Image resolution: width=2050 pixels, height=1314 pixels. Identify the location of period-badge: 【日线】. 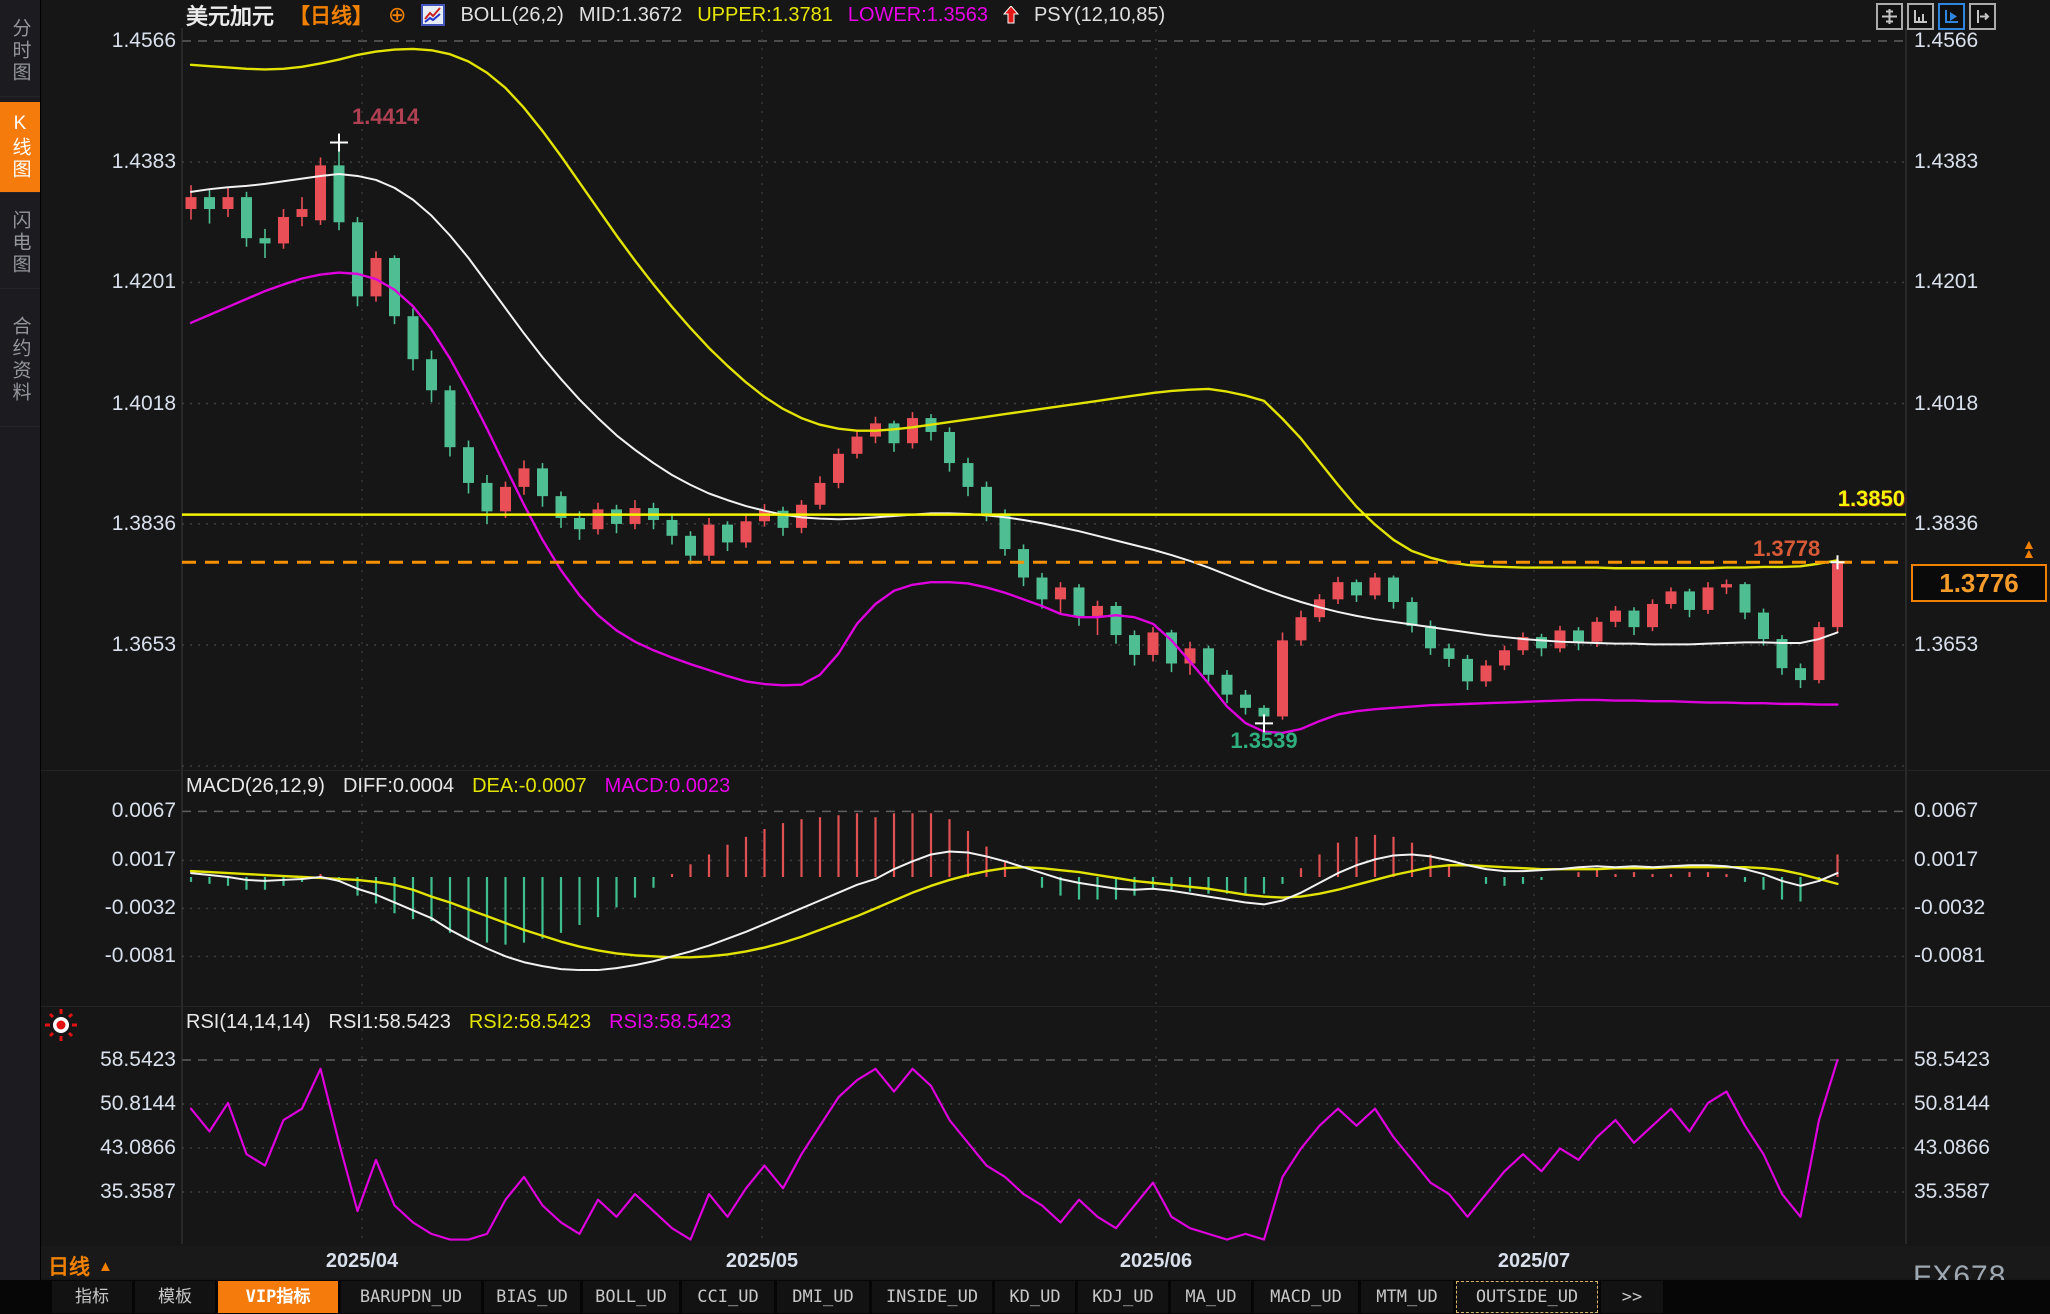
(331, 16).